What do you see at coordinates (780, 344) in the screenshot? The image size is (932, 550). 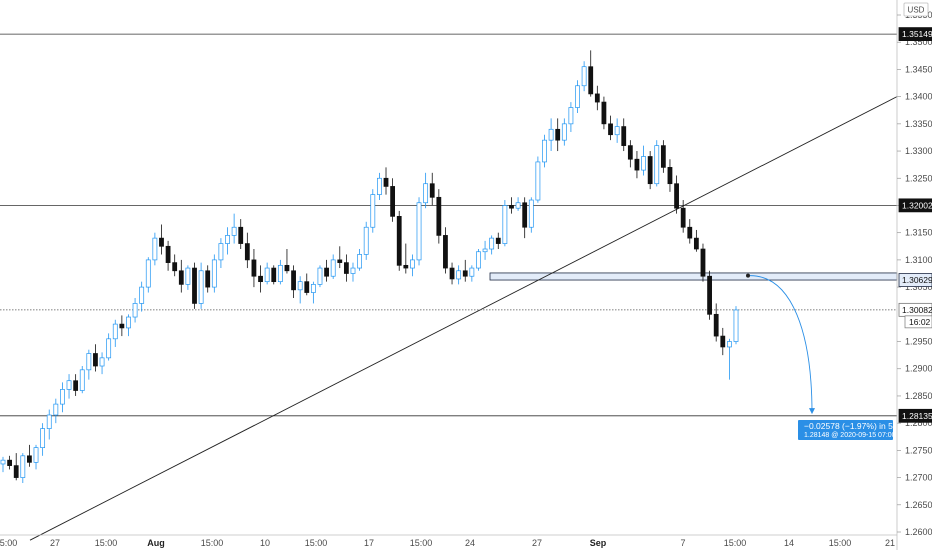 I see `projection-arrow` at bounding box center [780, 344].